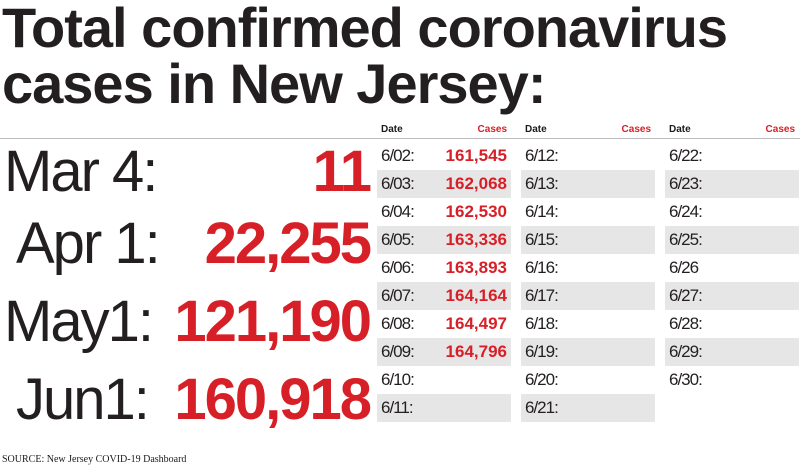 Image resolution: width=800 pixels, height=470 pixels. Describe the element at coordinates (79, 321) in the screenshot. I see `highlight-date: May1:` at that location.